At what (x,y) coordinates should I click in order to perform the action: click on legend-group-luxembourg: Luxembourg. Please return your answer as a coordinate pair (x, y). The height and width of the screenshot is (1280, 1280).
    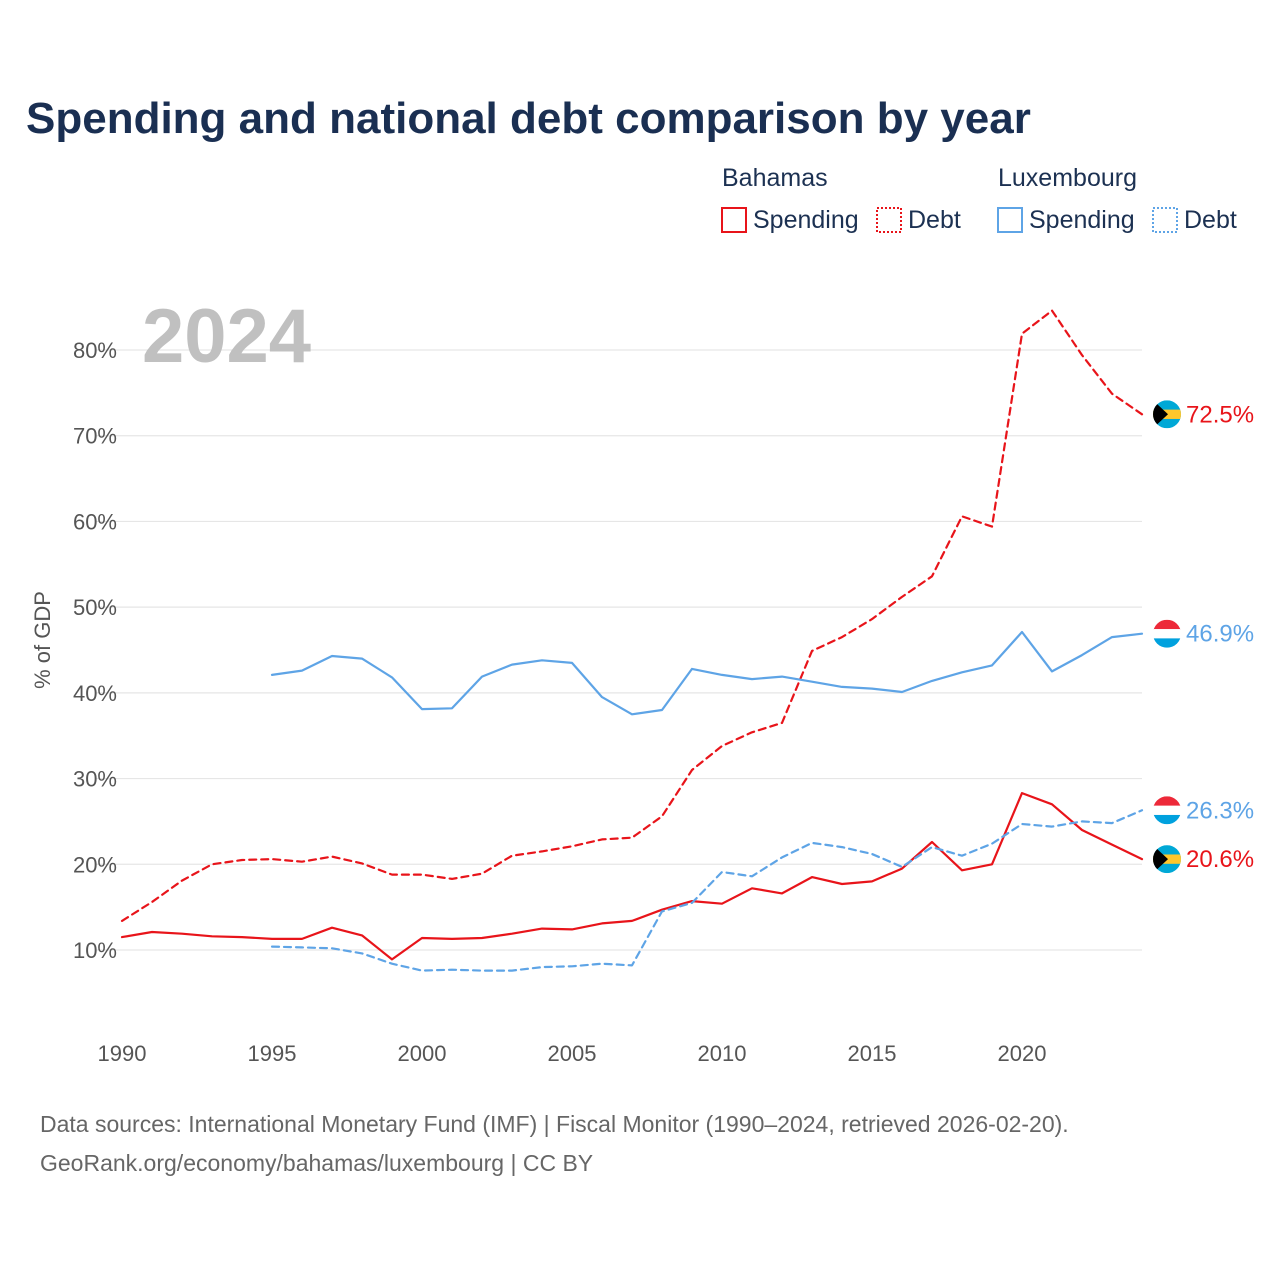
    Looking at the image, I should click on (1067, 178).